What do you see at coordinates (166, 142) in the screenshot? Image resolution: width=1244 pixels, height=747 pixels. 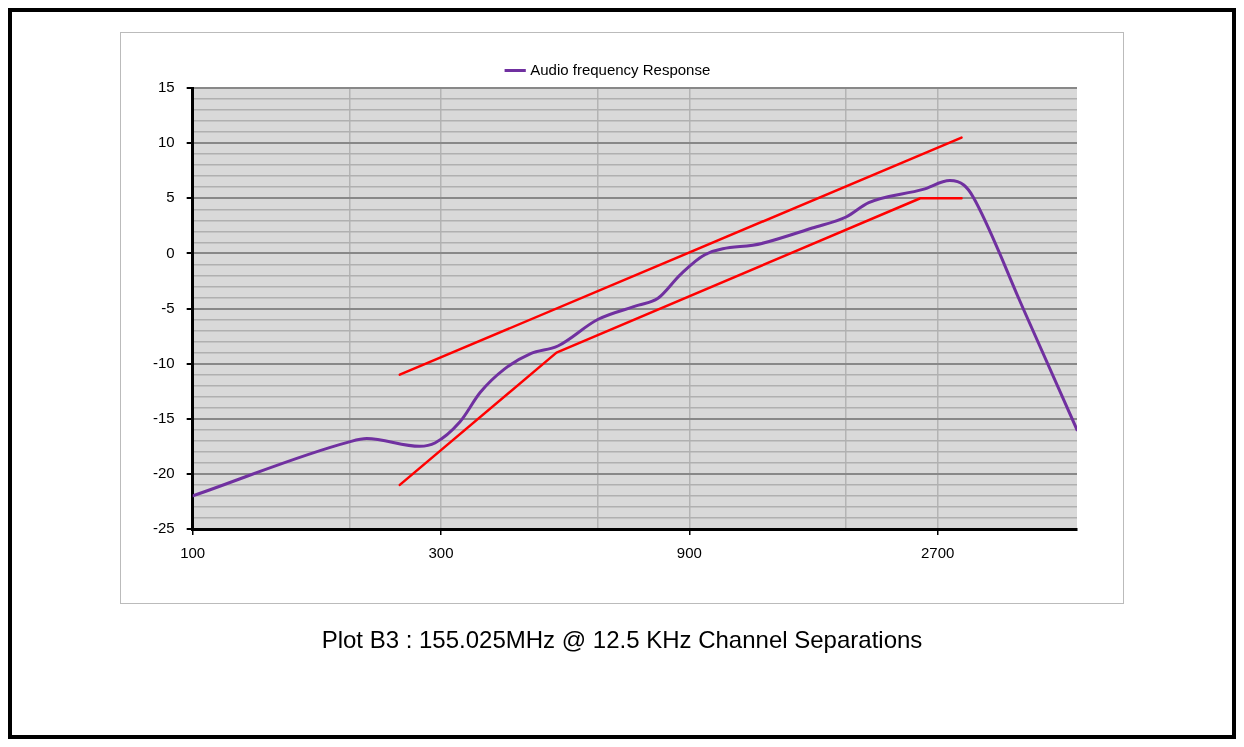 I see `y-tick-label: 10` at bounding box center [166, 142].